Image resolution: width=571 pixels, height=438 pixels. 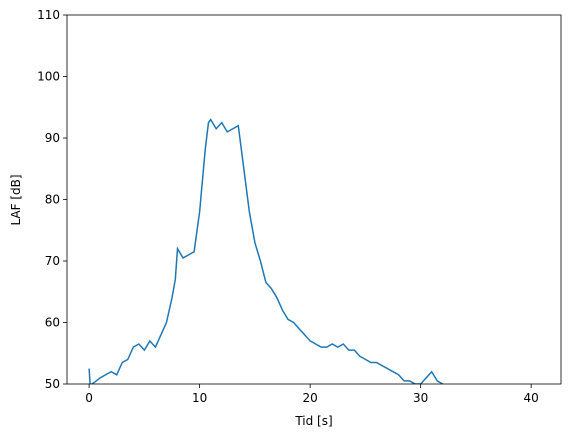 What do you see at coordinates (16, 199) in the screenshot?
I see `y-axis-label: LAF [dB]` at bounding box center [16, 199].